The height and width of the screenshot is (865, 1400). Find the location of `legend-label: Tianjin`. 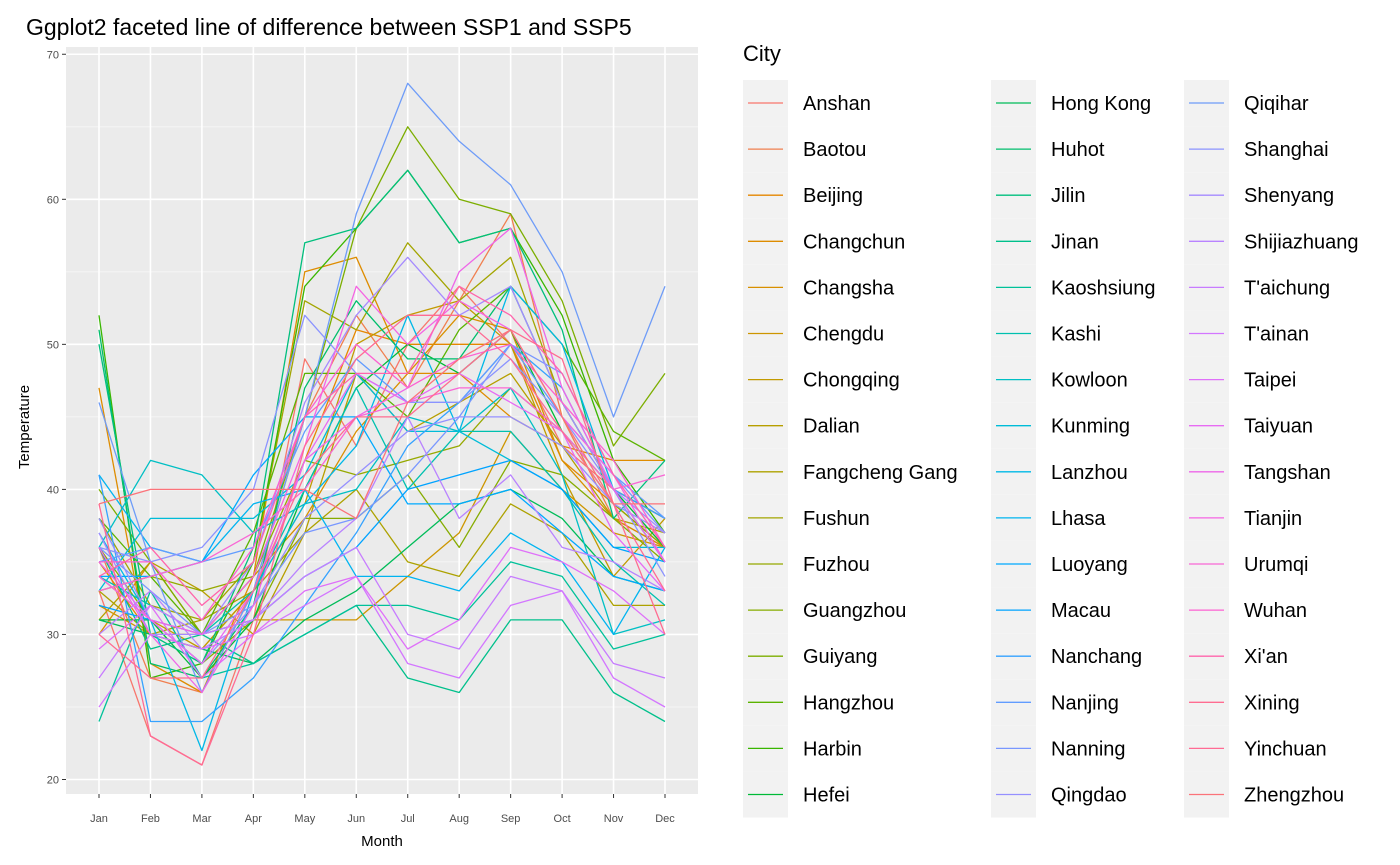

legend-label: Tianjin is located at coordinates (1273, 519).